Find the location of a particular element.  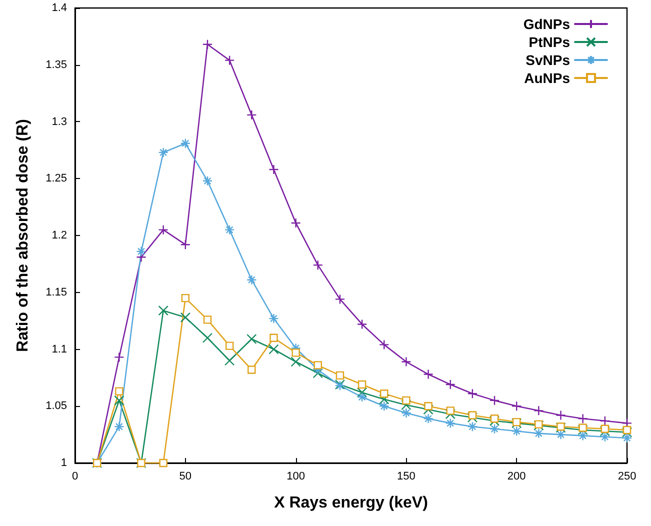

legend-label: SvNPs is located at coordinates (548, 60).